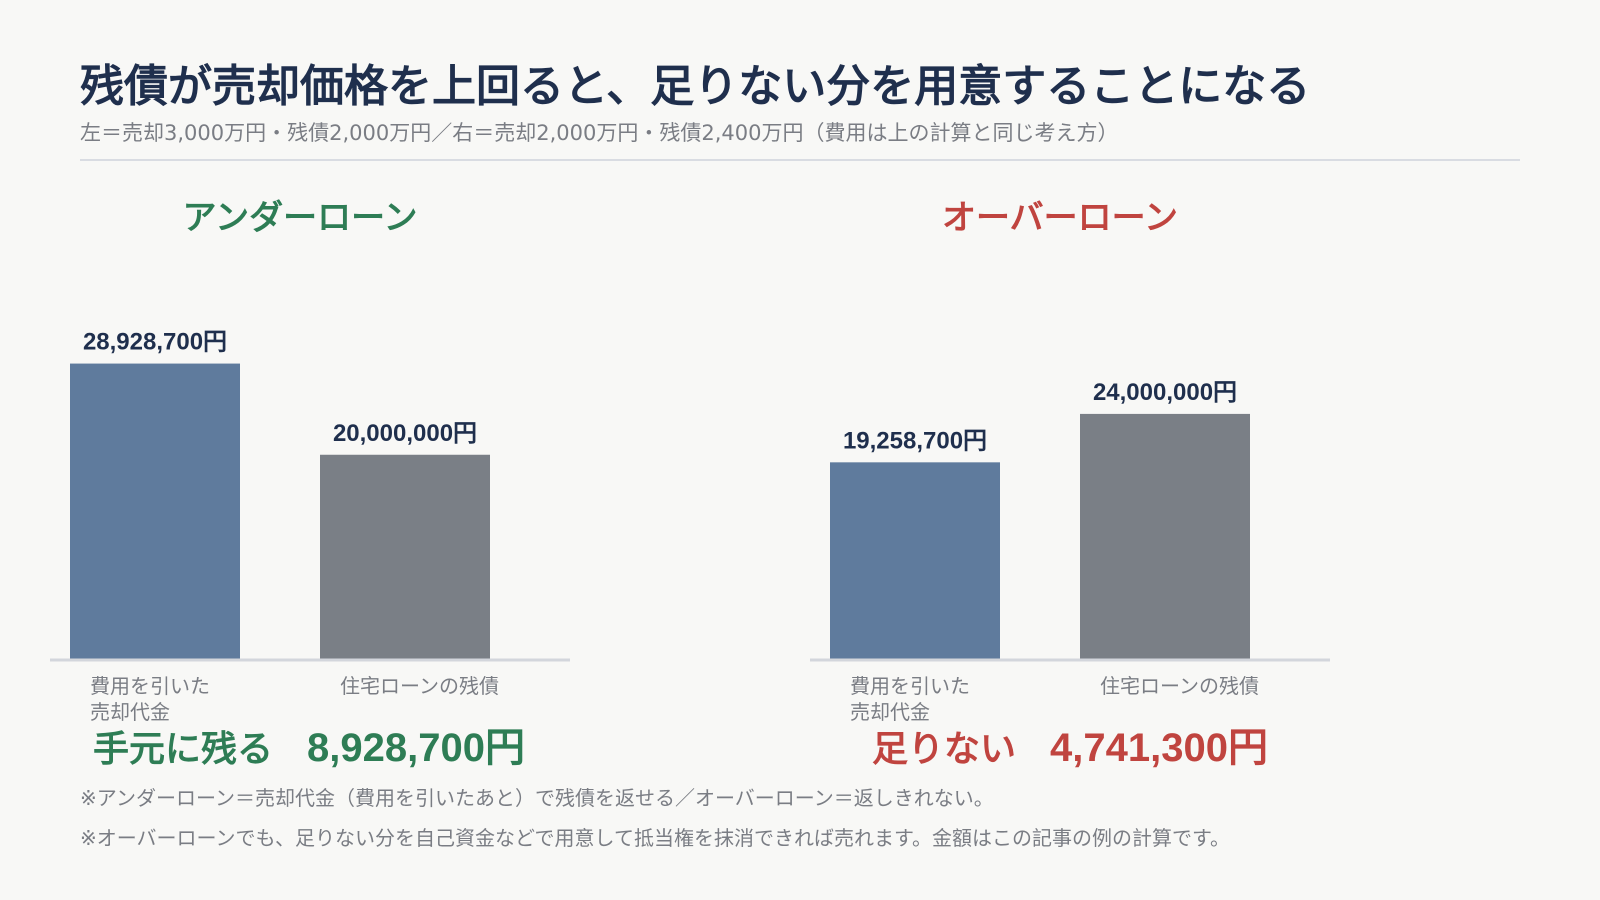  What do you see at coordinates (1165, 392) in the screenshot?
I see `over-loan-bar-value-2: 24,000,000円` at bounding box center [1165, 392].